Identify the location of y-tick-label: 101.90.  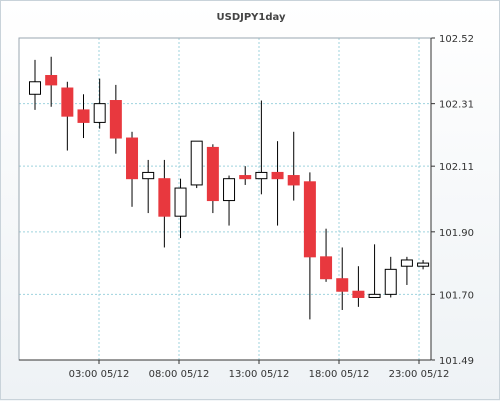
(456, 233).